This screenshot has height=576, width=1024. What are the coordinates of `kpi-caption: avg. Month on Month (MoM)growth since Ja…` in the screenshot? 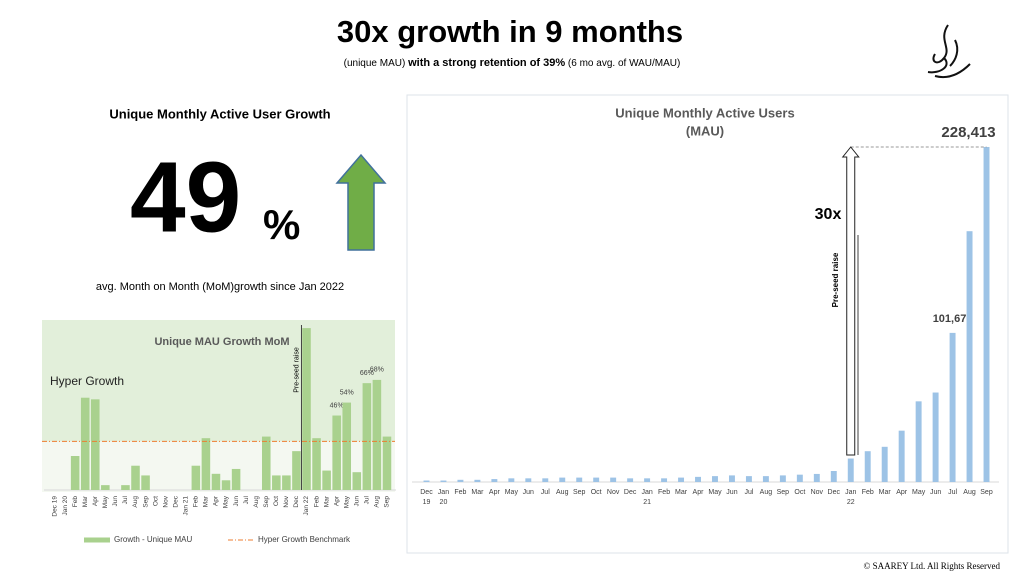 It's located at (220, 287).